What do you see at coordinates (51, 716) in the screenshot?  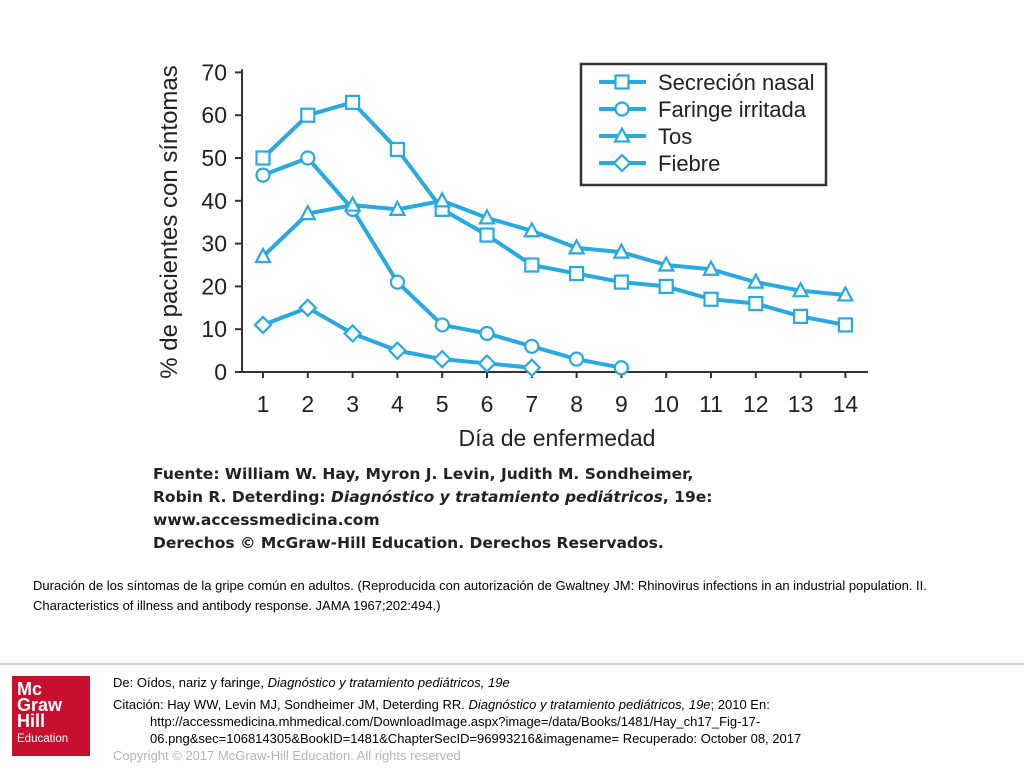 I see `mcgraw-hill-logo: Mc Graw Hill Education` at bounding box center [51, 716].